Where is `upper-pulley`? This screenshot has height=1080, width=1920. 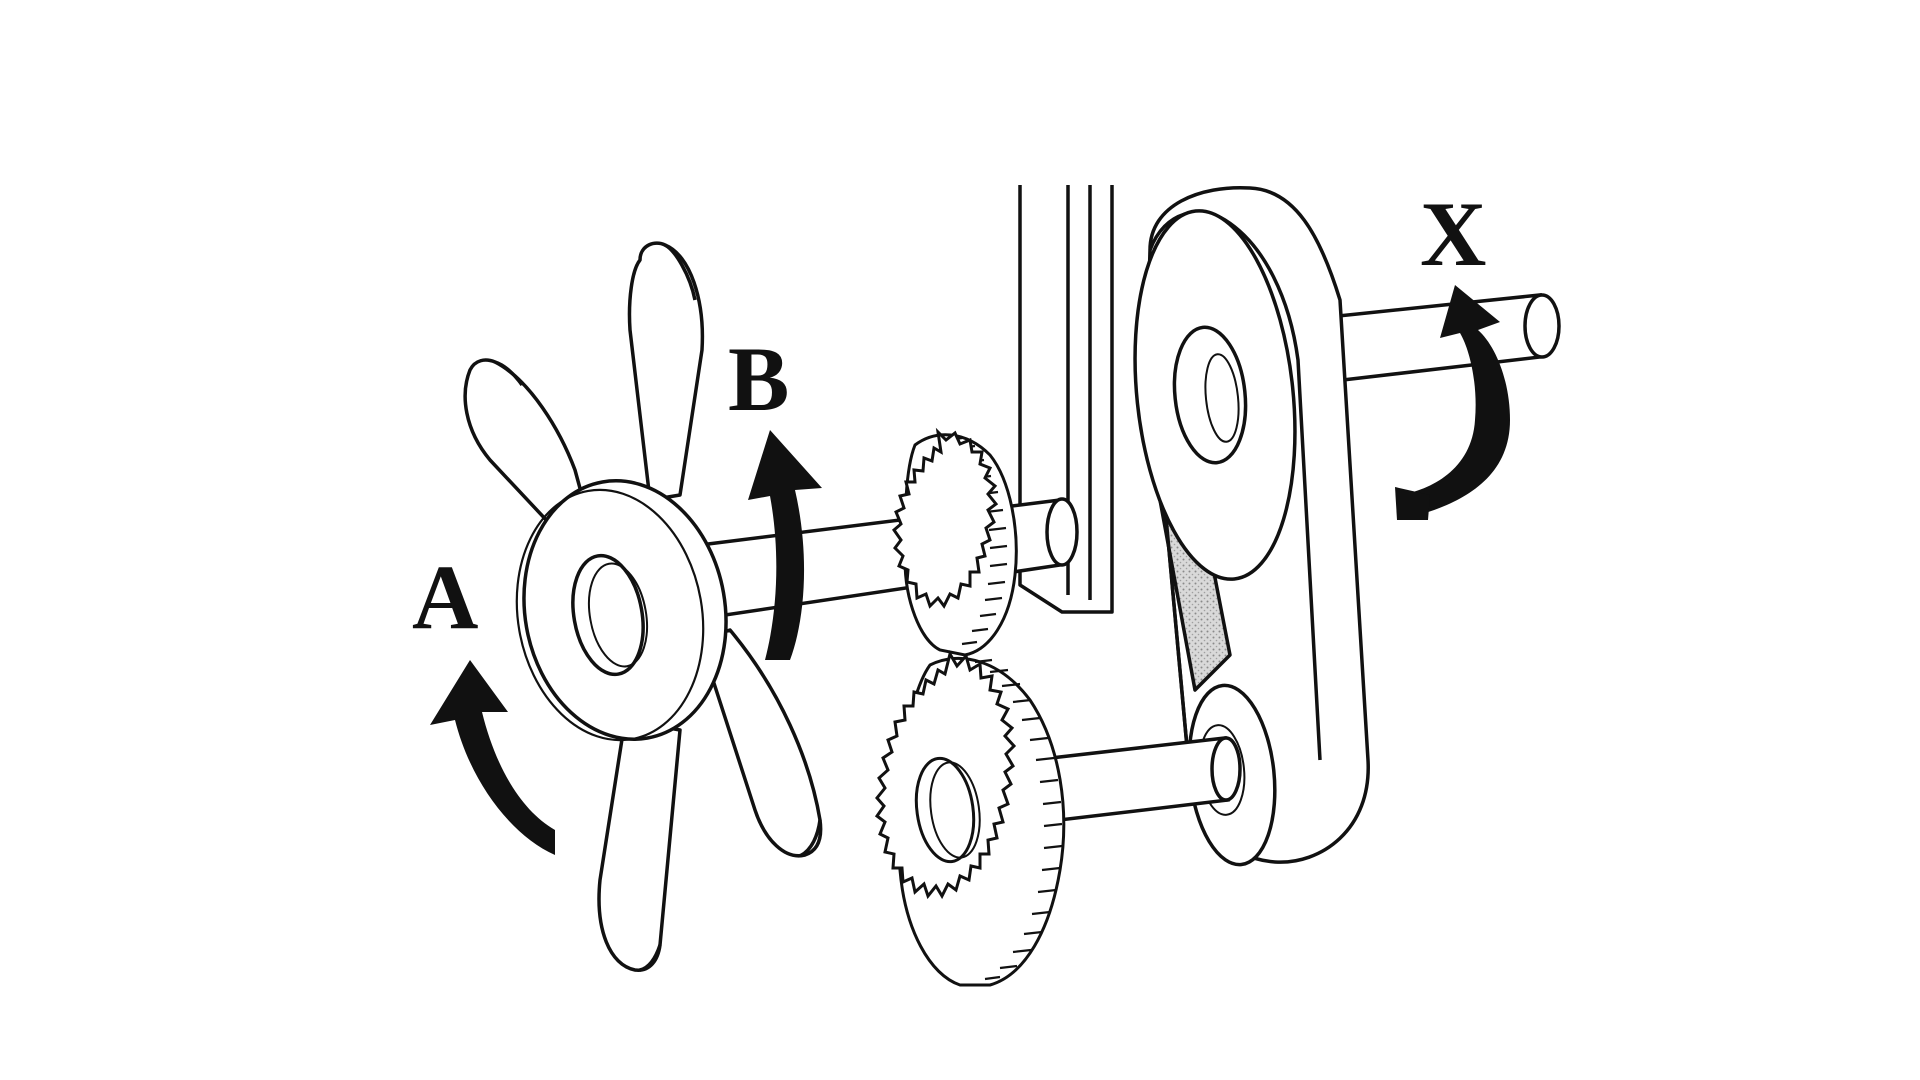
upper-pulley is located at coordinates (1215, 395).